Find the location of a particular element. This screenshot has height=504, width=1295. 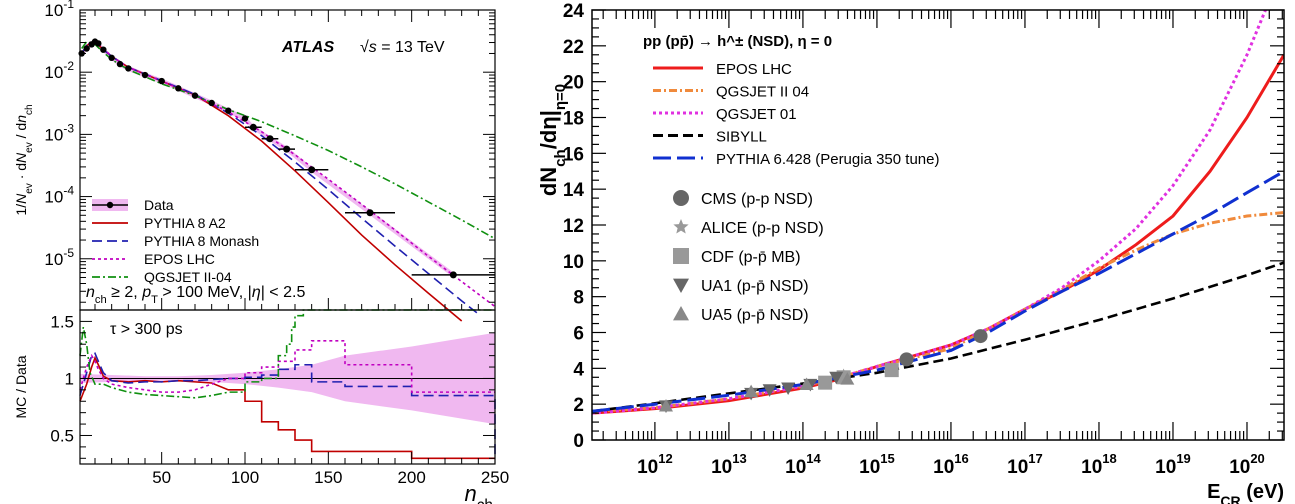

y-tick-label: 10⁻³ is located at coordinates (59, 132).